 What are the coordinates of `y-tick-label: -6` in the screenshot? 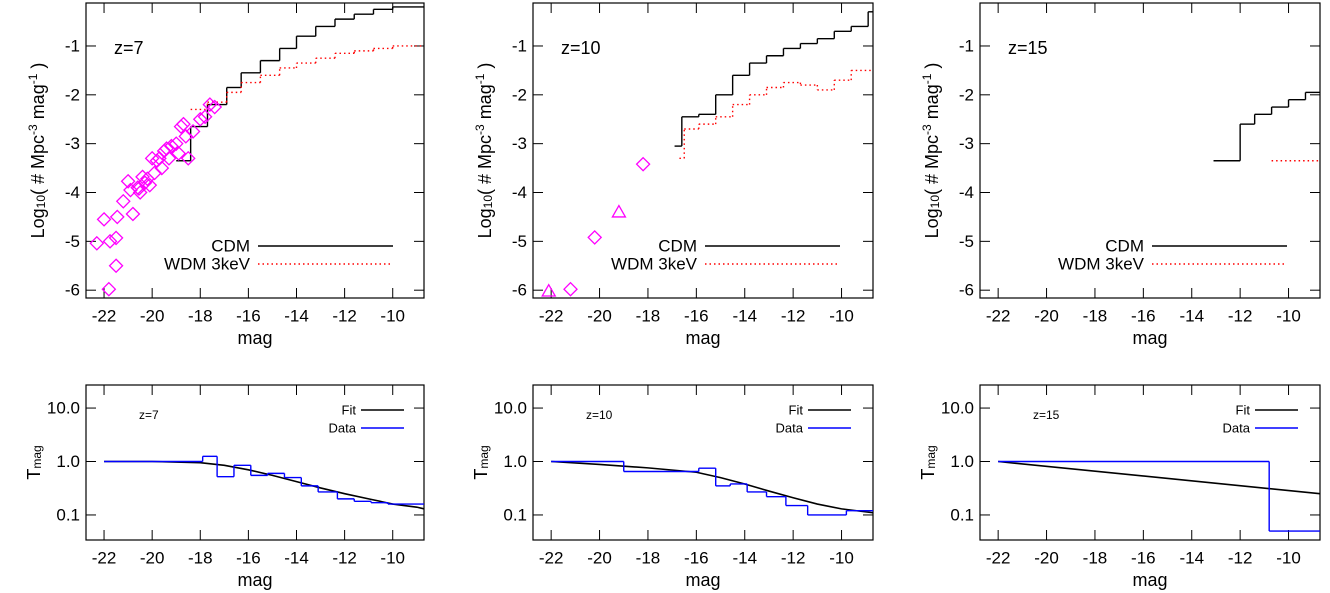 It's located at (966, 290).